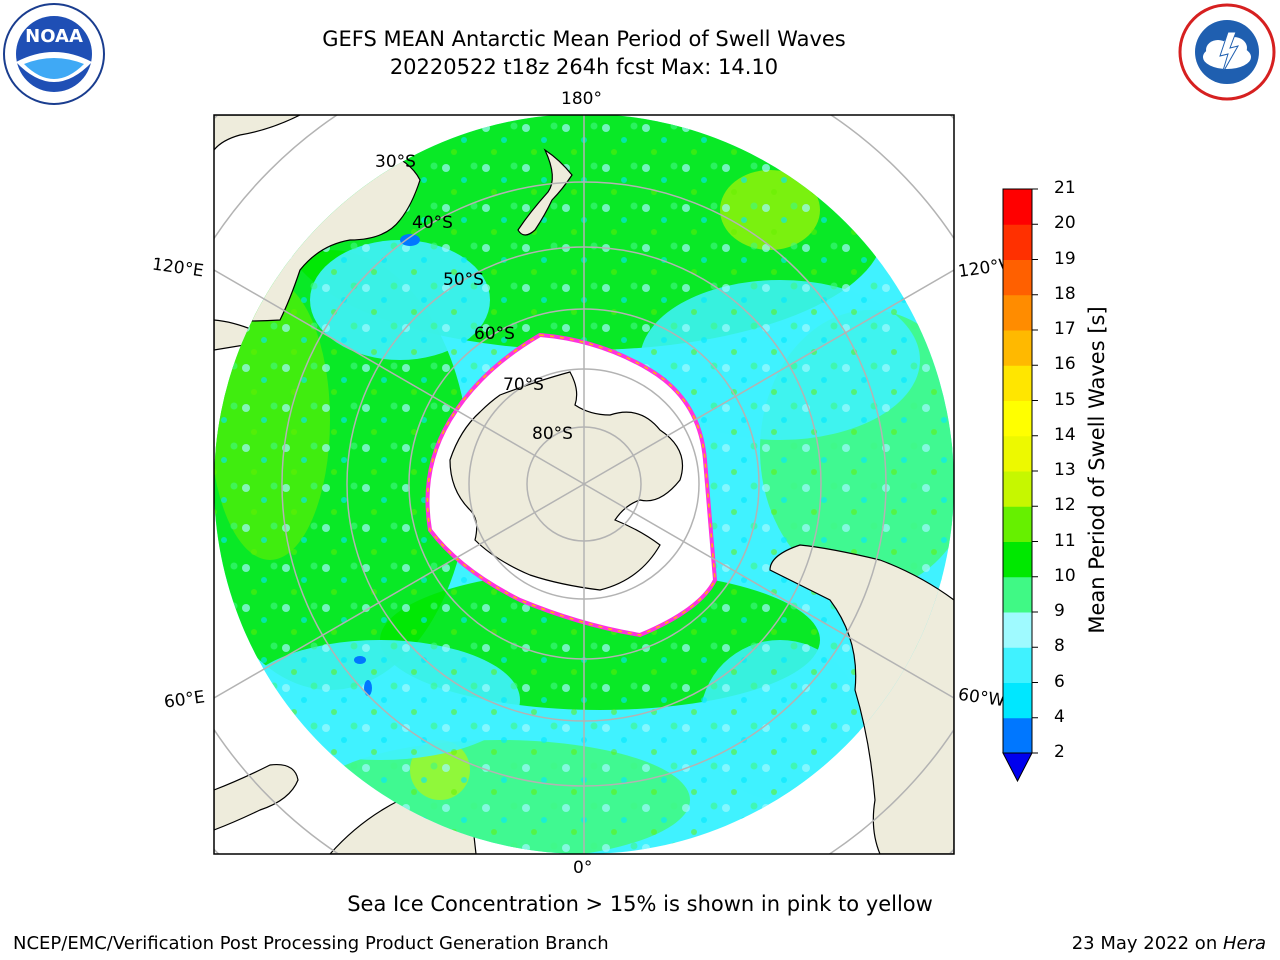  What do you see at coordinates (463, 280) in the screenshot?
I see `lat-label-50s: 50°S` at bounding box center [463, 280].